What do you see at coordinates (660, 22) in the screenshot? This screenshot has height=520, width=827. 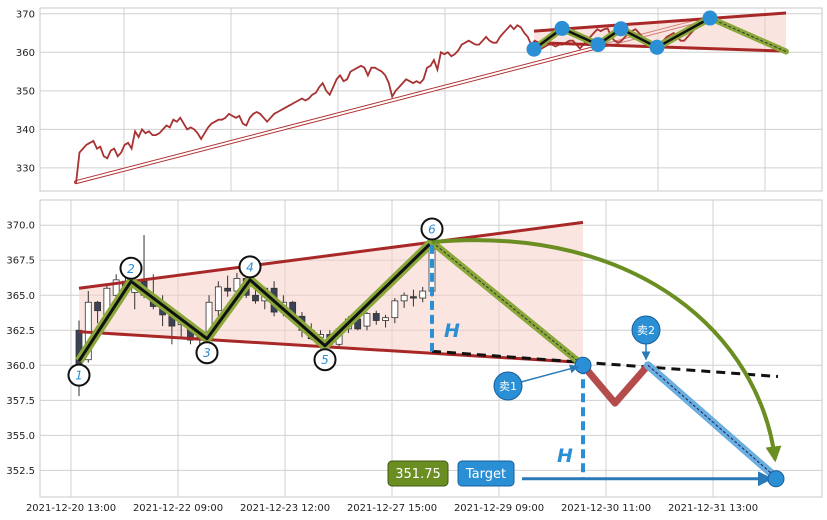 I see `overview-upper-boundary` at bounding box center [660, 22].